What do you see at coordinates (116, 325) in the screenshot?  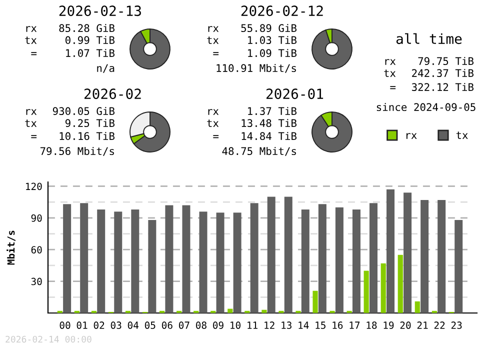 I see `x-tick-label: 03` at bounding box center [116, 325].